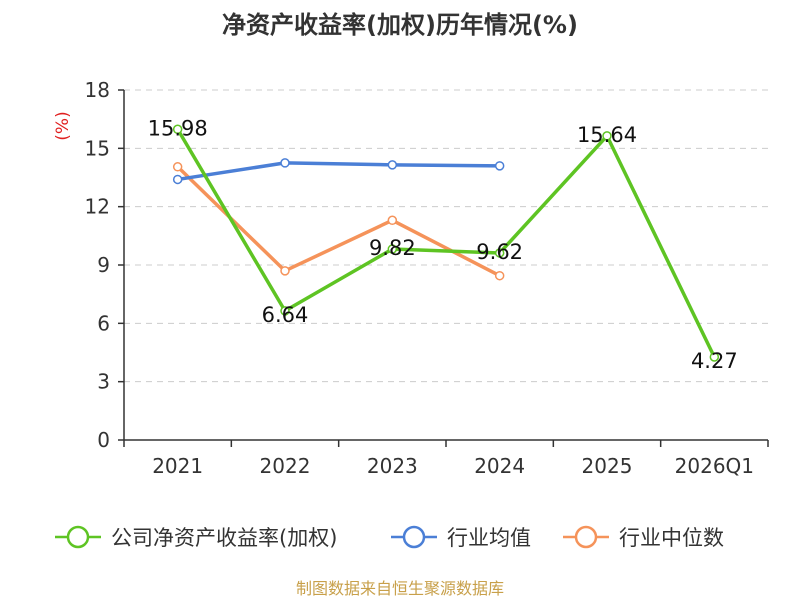 This screenshot has height=600, width=800. What do you see at coordinates (63, 125) in the screenshot?
I see `y-axis-unit: (%)` at bounding box center [63, 125].